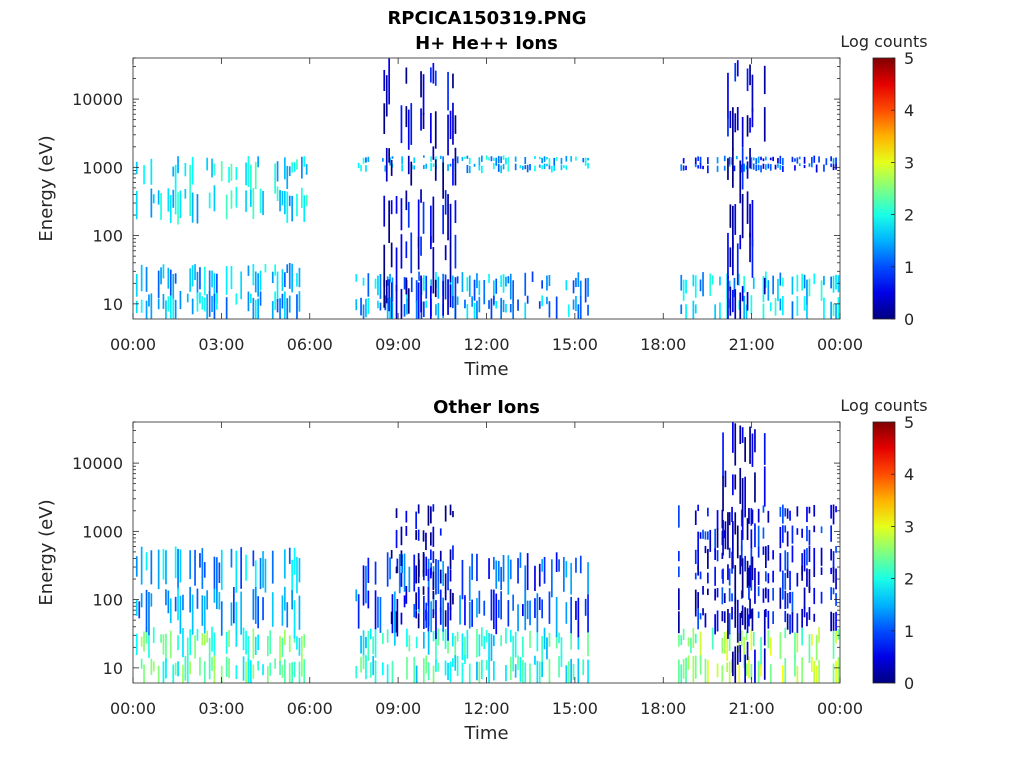 This screenshot has width=1024, height=768. What do you see at coordinates (107, 236) in the screenshot?
I see `y-tick-label: 100` at bounding box center [107, 236].